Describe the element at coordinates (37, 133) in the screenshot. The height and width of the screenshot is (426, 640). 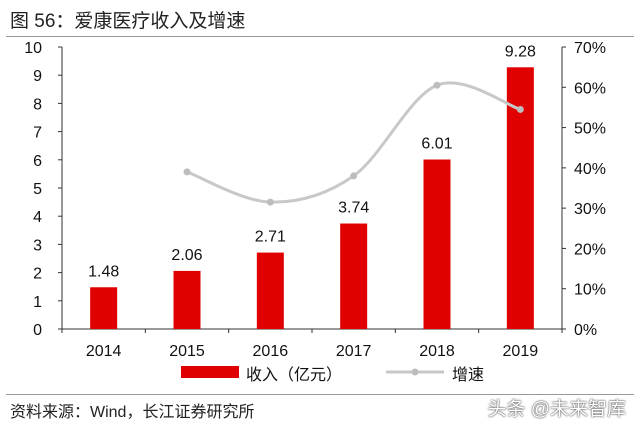
I see `left-axis-tick-label: 7` at that location.